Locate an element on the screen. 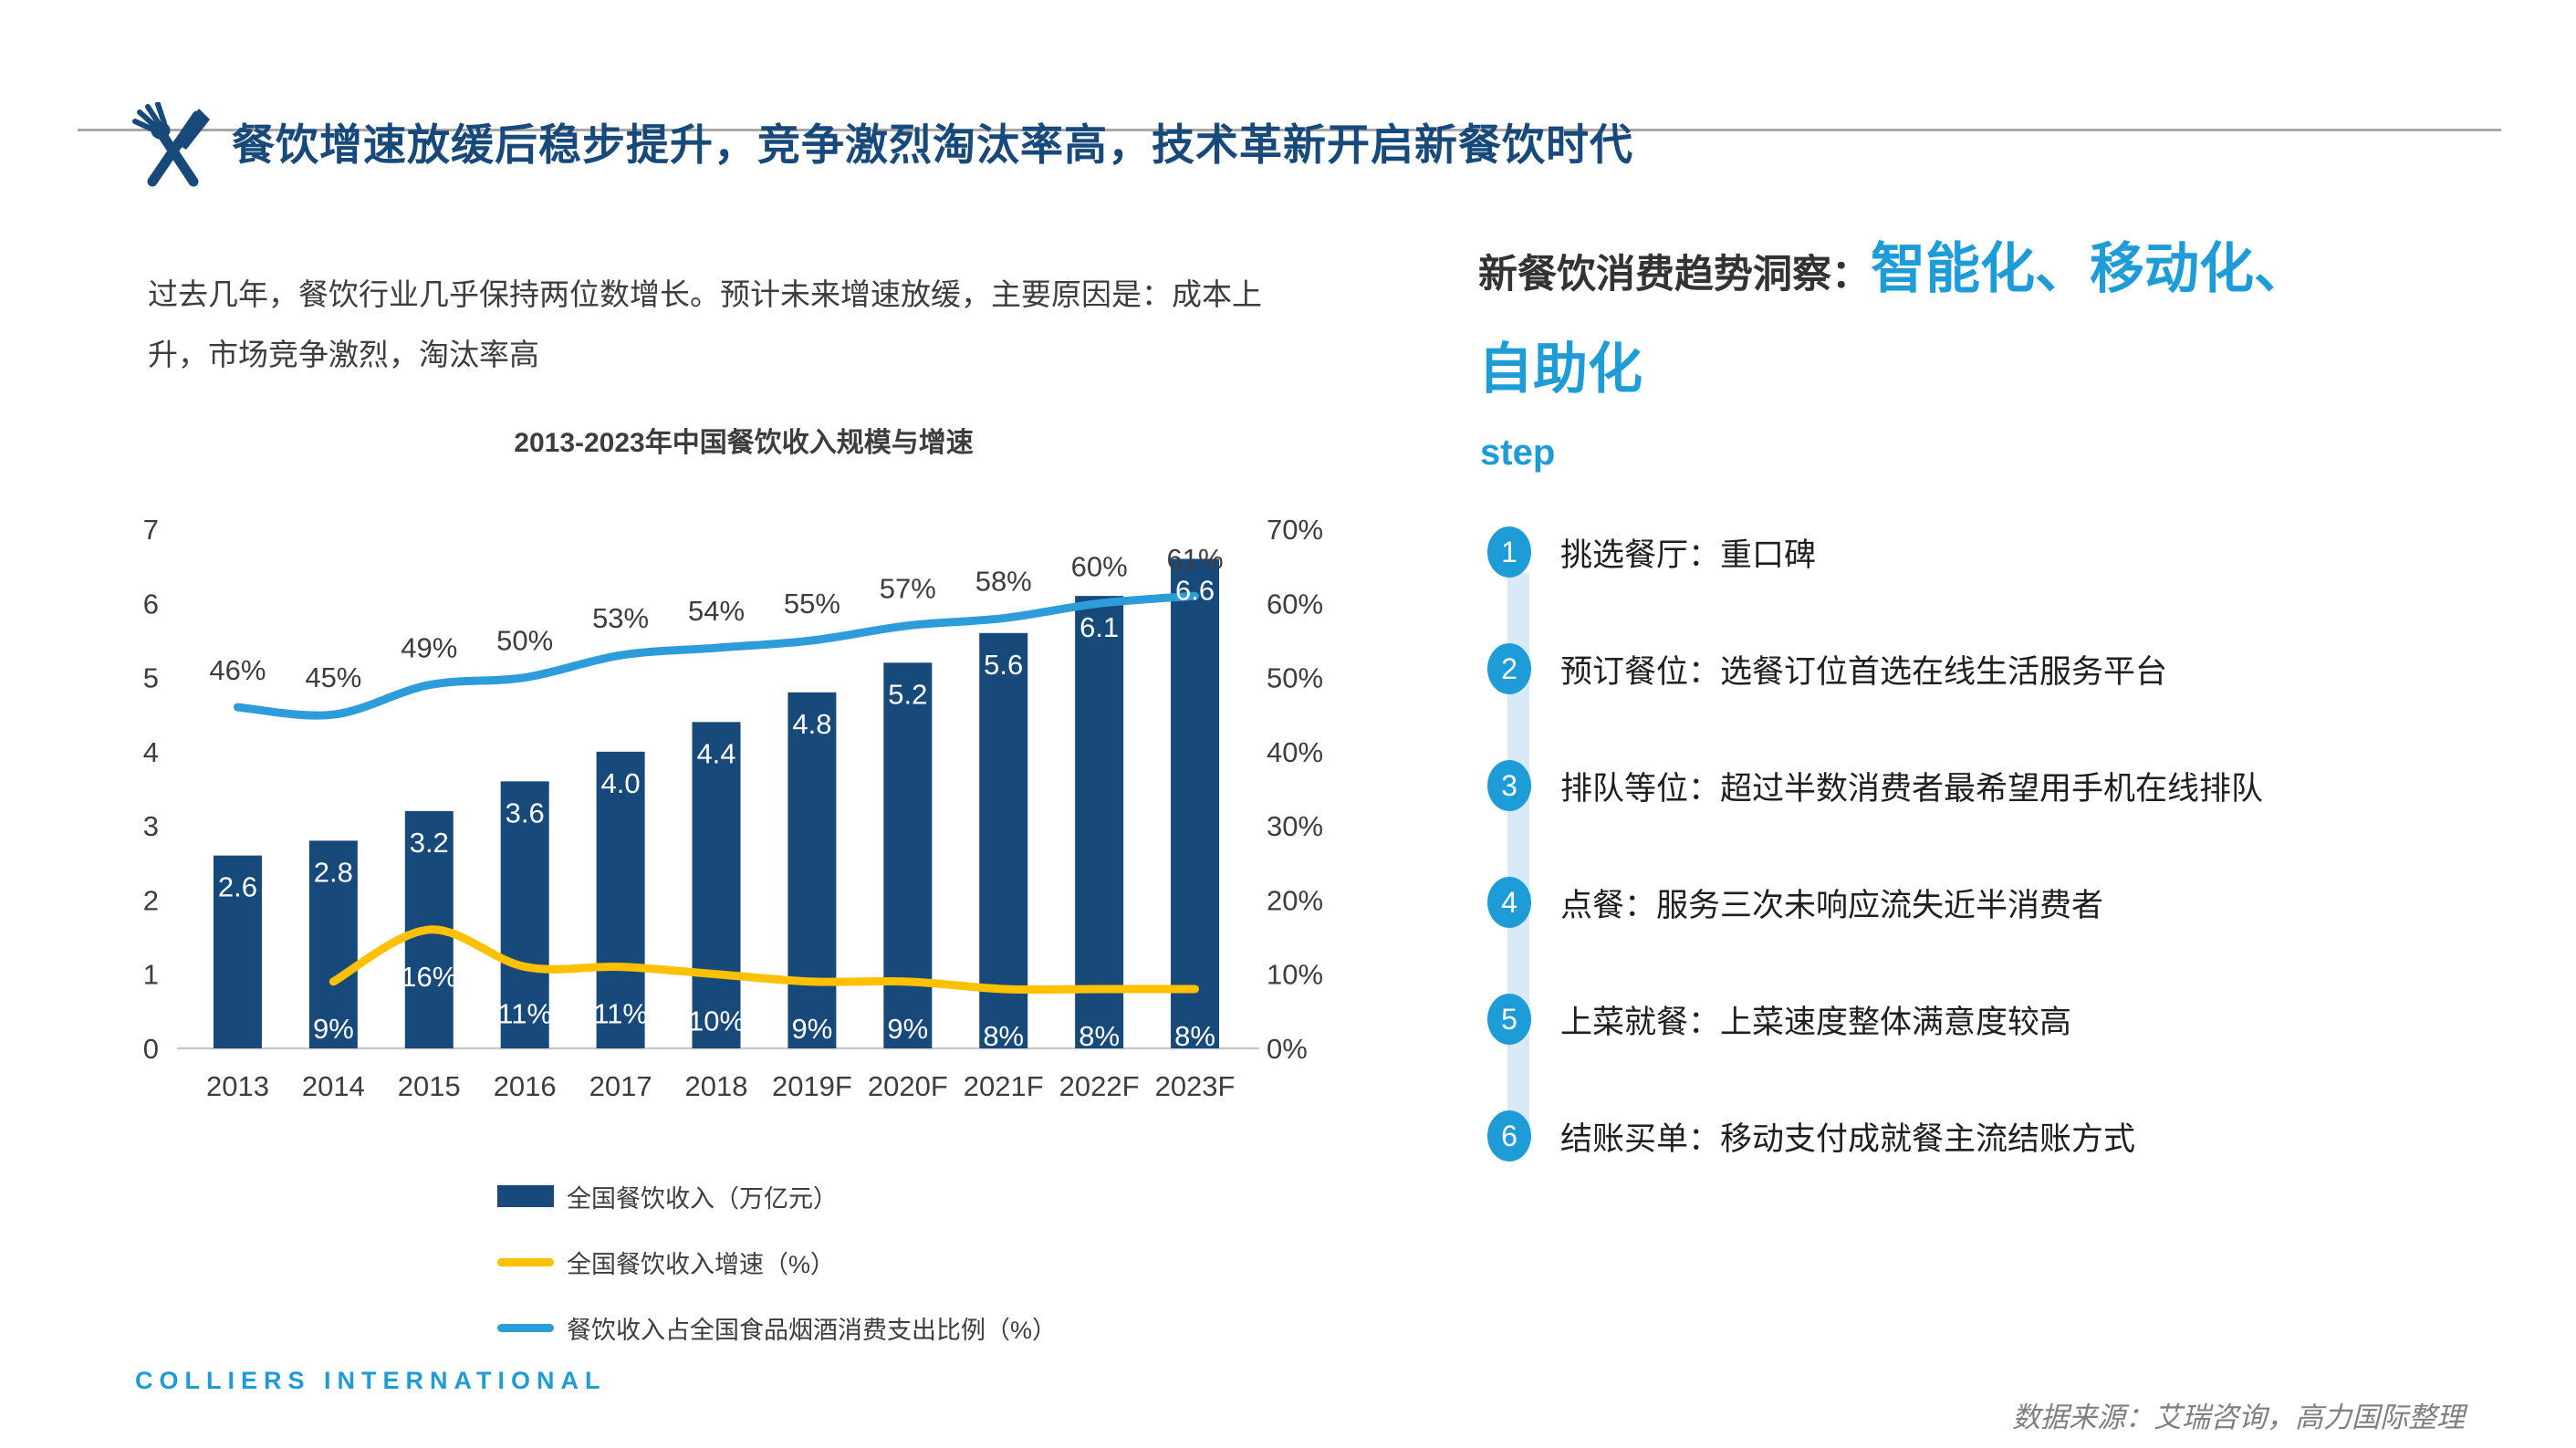  step-number: 5 is located at coordinates (1509, 1019).